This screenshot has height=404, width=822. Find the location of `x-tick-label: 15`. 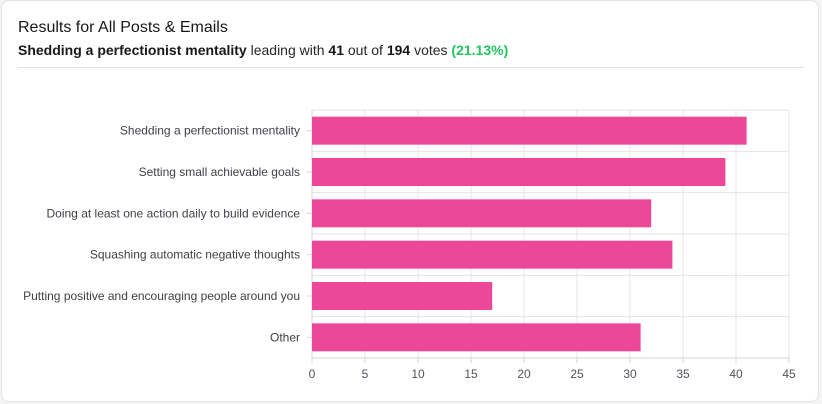

x-tick-label: 15 is located at coordinates (471, 374).